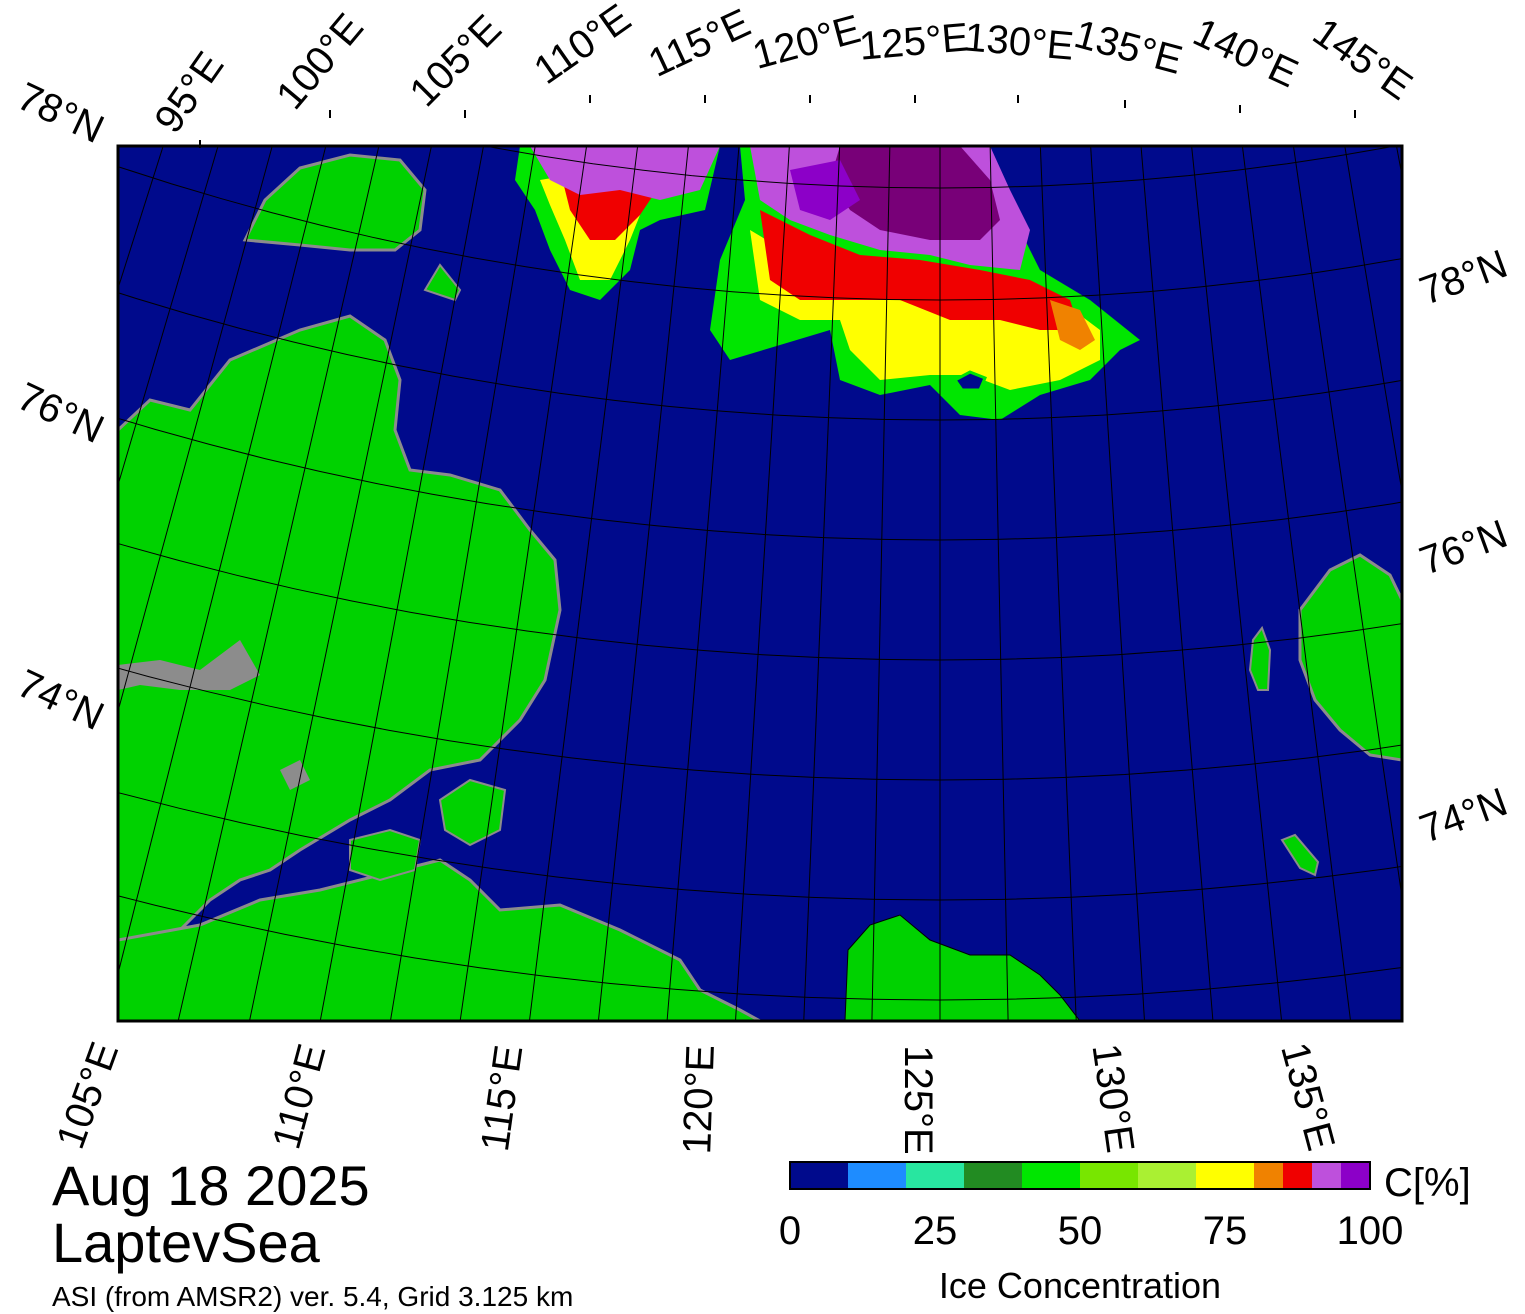 The width and height of the screenshot is (1525, 1314). I want to click on land-stolbovoy-island, so click(1300, 855).